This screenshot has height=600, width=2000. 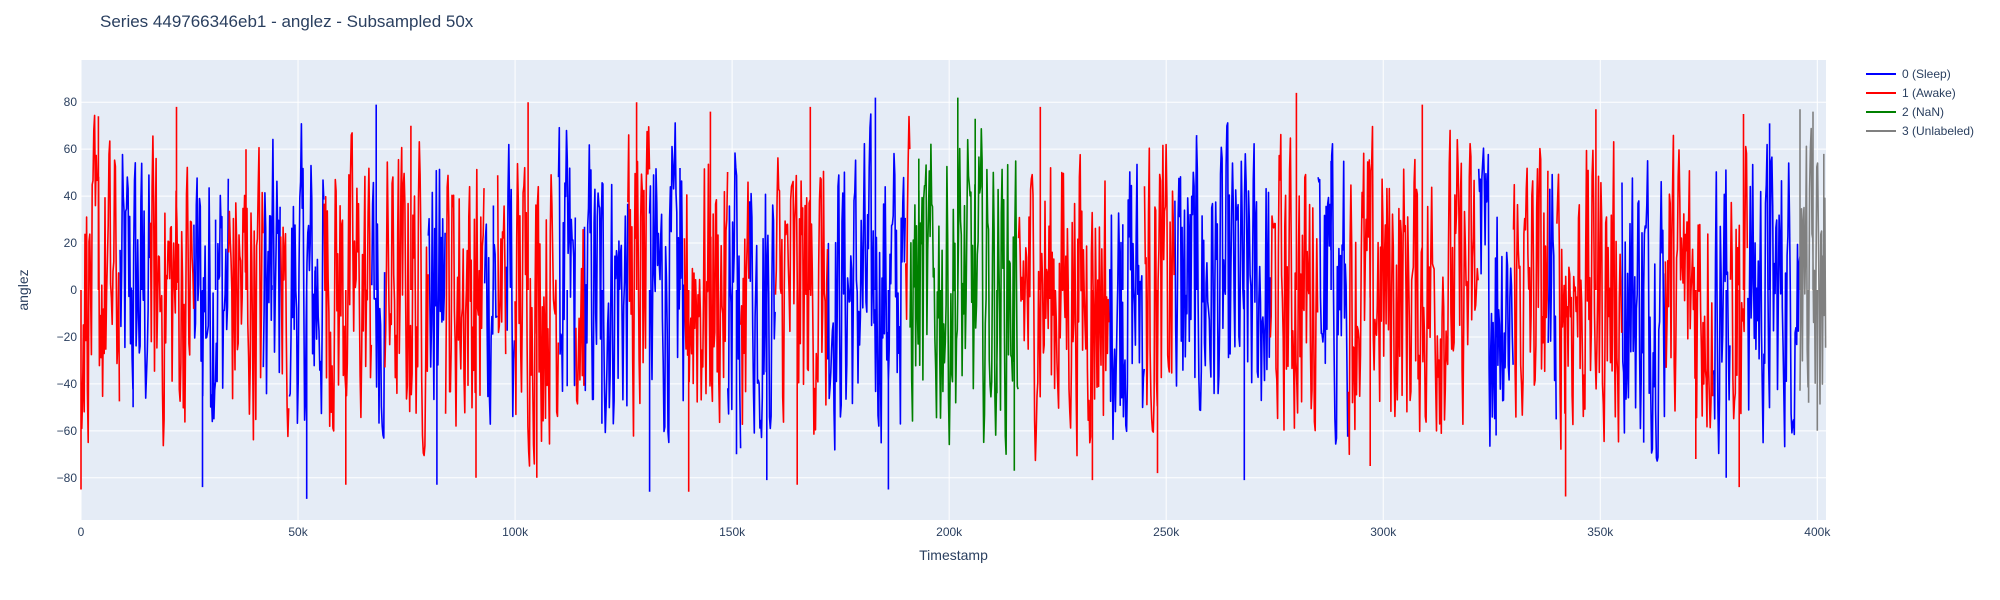 I want to click on x-tick-label: 300k, so click(x=1383, y=532).